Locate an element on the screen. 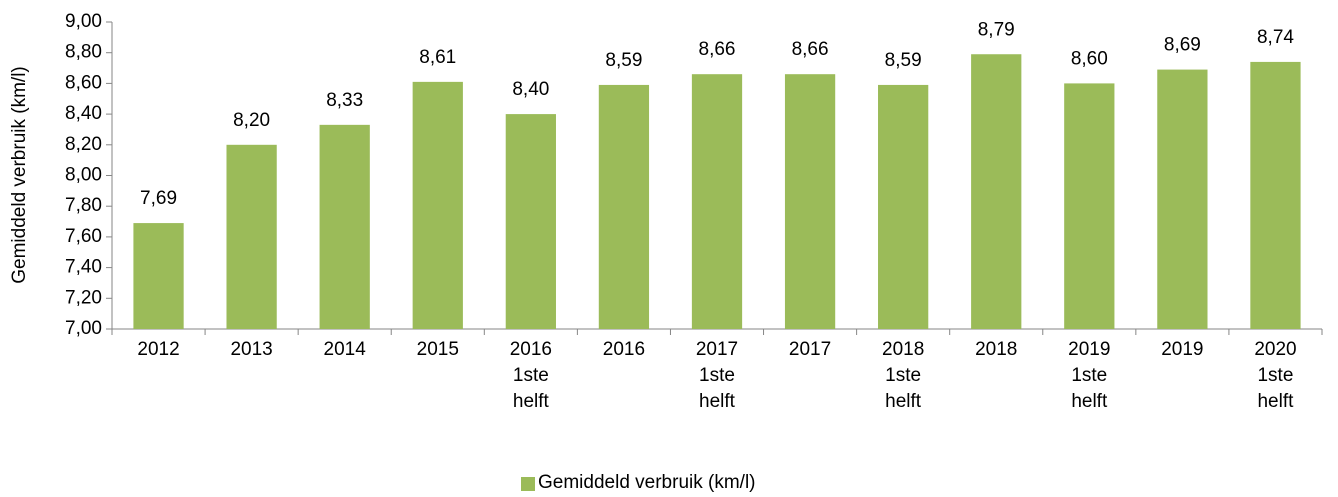 The image size is (1338, 497). x-tick-label: 2013 is located at coordinates (251, 349).